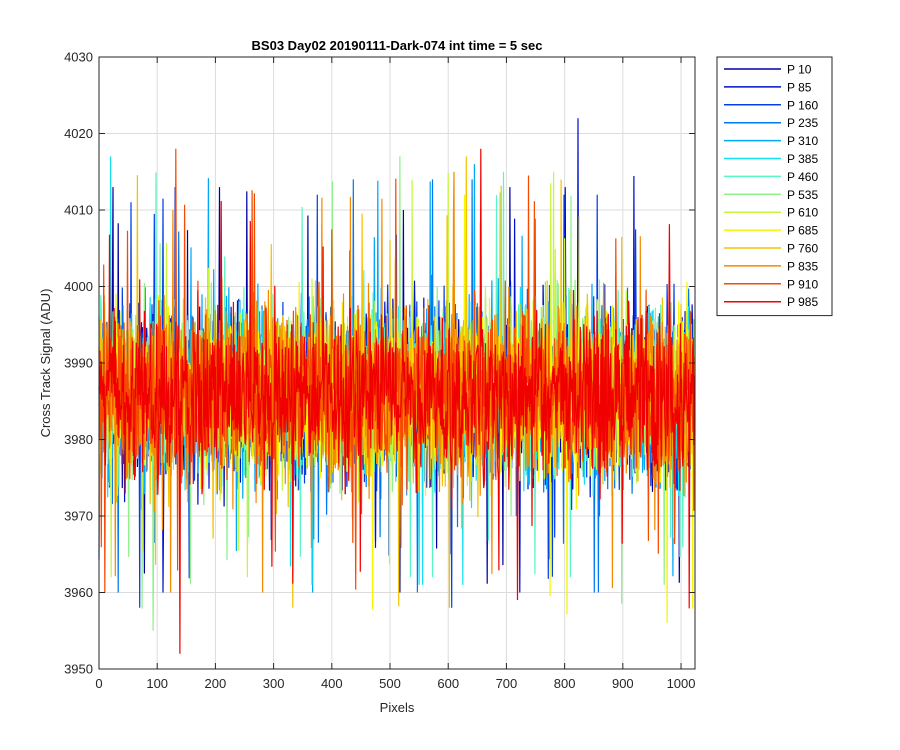 The height and width of the screenshot is (750, 900). What do you see at coordinates (802, 266) in the screenshot?
I see `legend-entry: P 835` at bounding box center [802, 266].